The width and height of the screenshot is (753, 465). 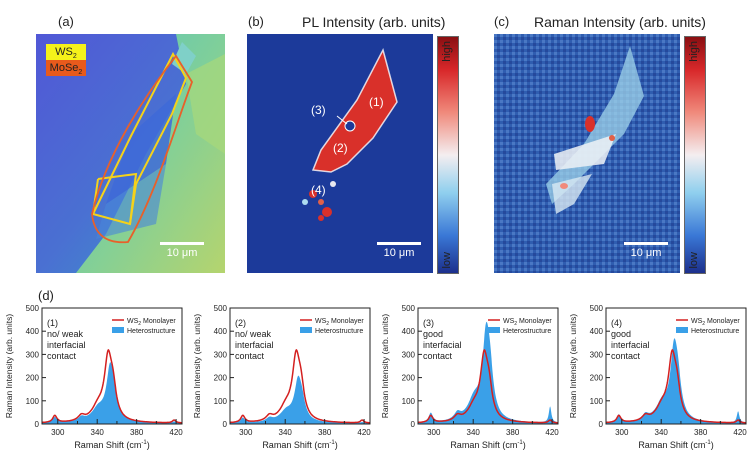 What do you see at coordinates (66, 52) in the screenshot?
I see `legend-ws2: WS2` at bounding box center [66, 52].